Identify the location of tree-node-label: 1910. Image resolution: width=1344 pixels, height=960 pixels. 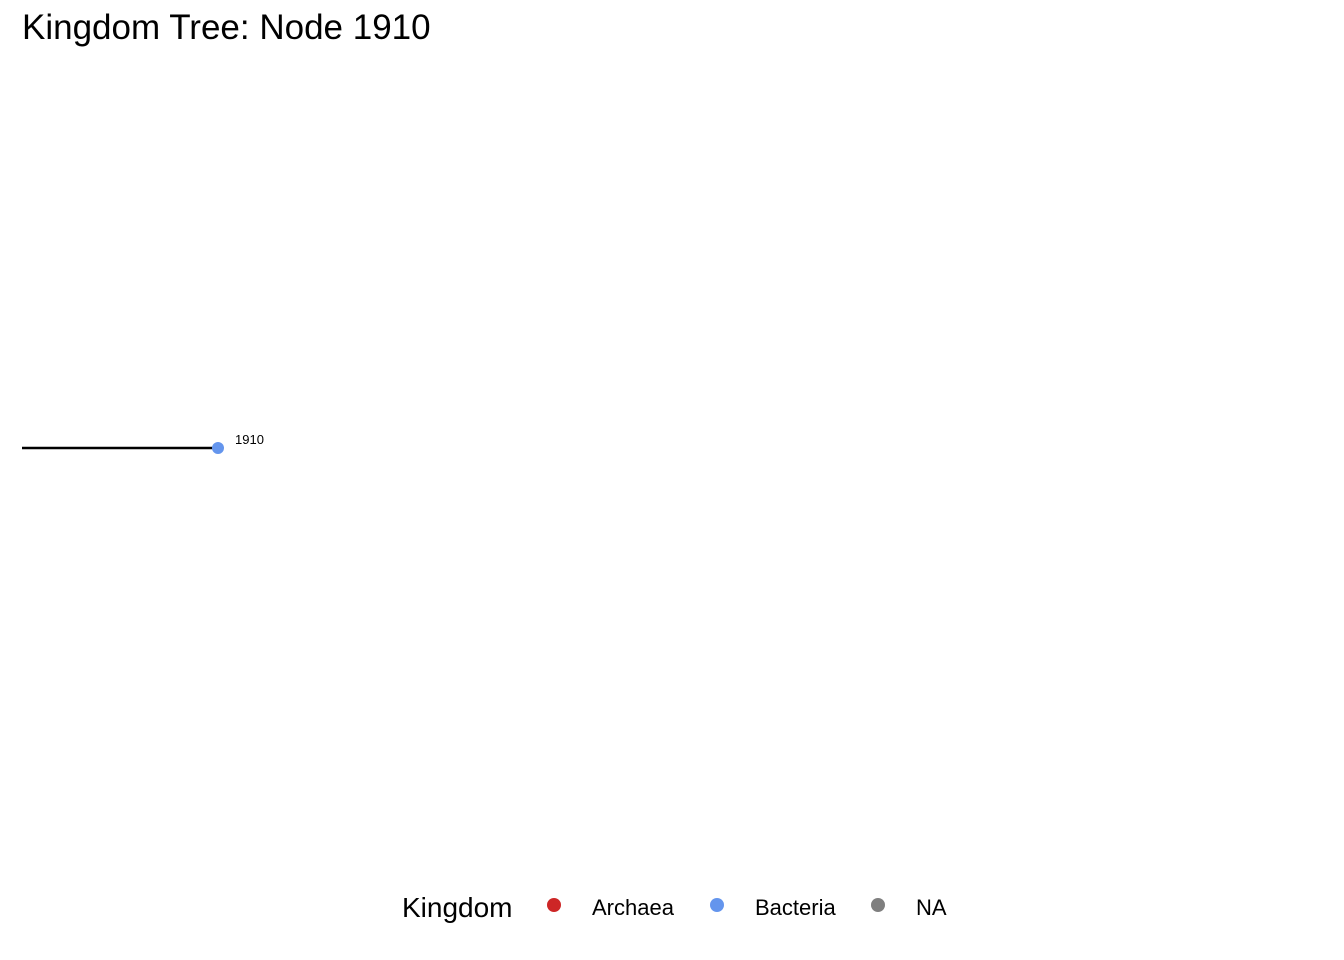
(249, 439).